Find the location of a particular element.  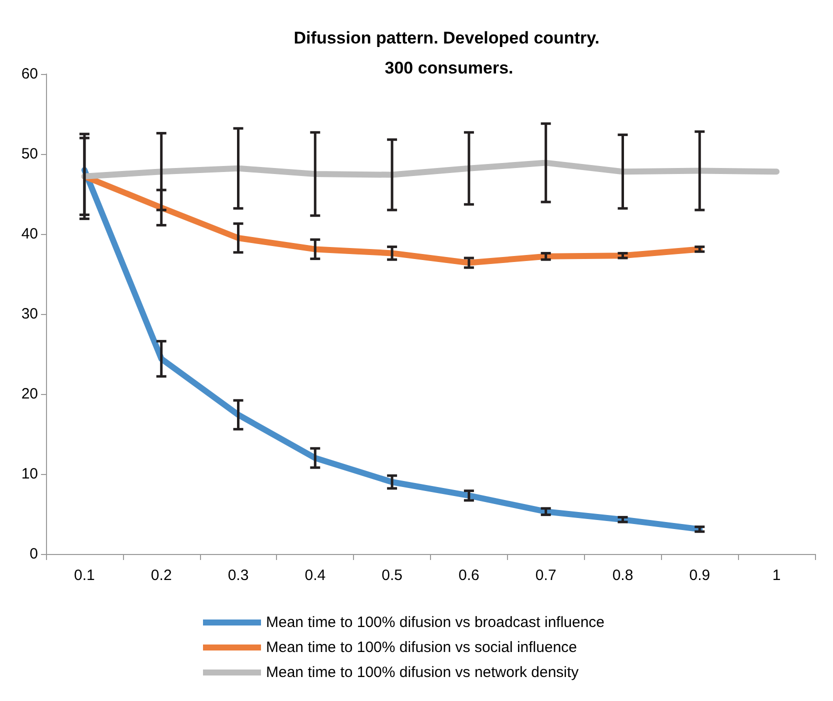

y-tick-label: 10 is located at coordinates (29, 474).